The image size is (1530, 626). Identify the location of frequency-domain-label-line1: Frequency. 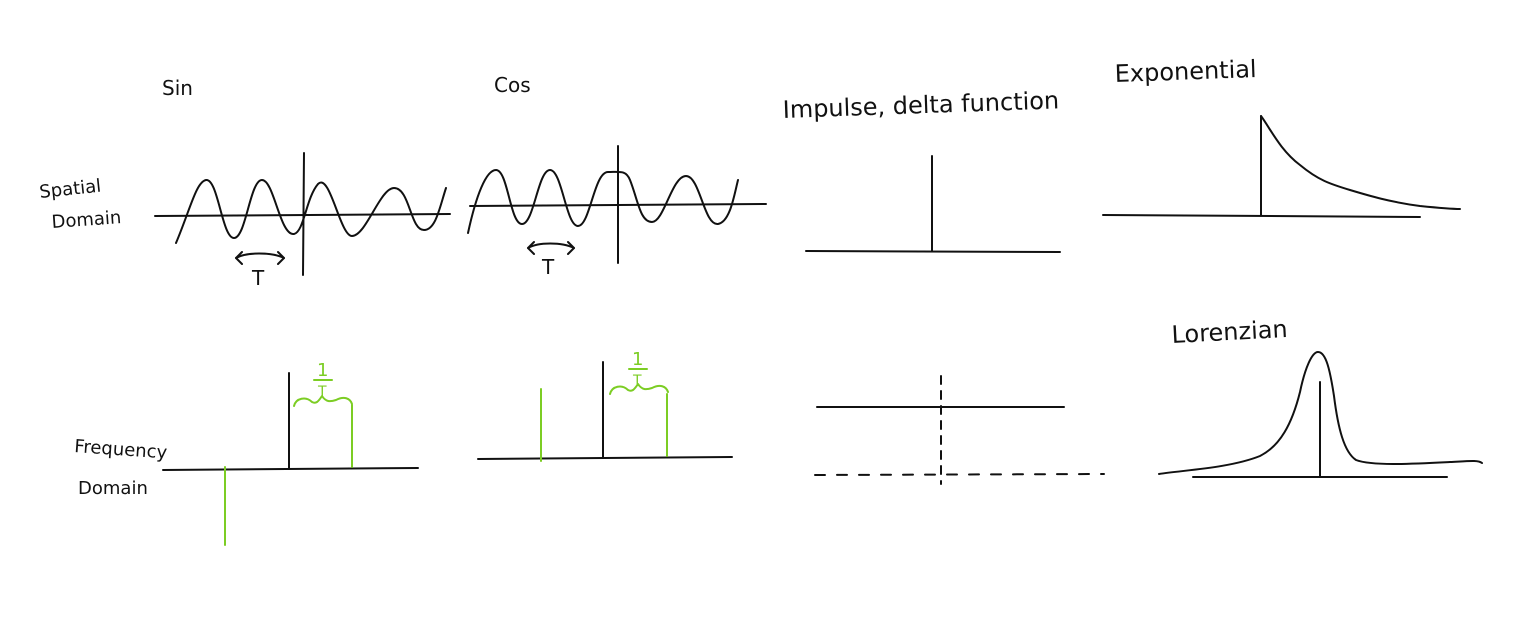
(121, 449).